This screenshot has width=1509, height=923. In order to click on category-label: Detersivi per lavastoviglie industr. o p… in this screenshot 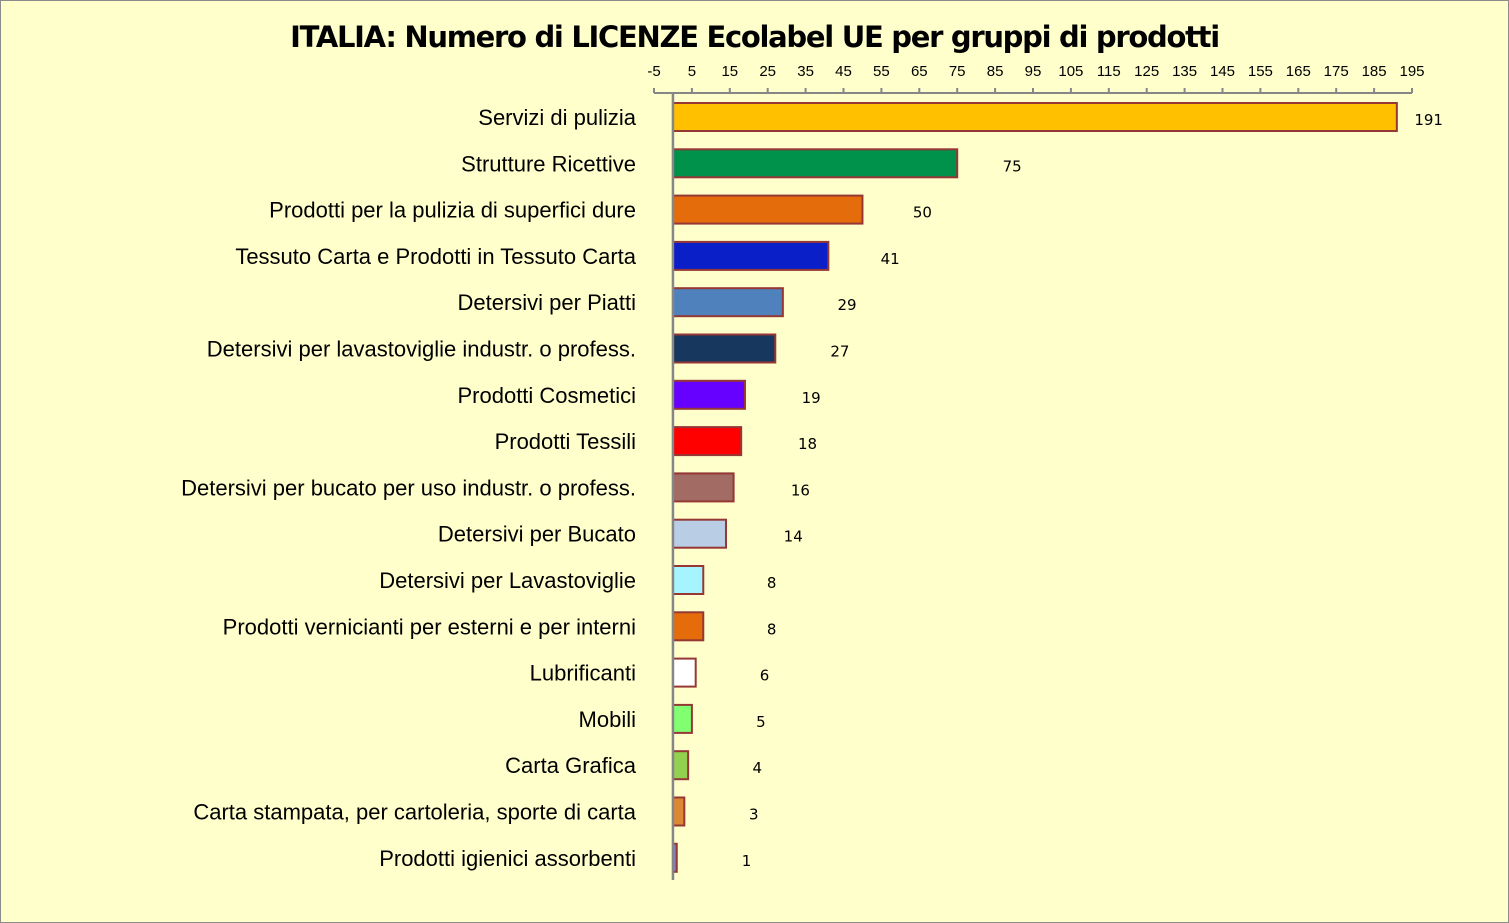, I will do `click(421, 349)`.